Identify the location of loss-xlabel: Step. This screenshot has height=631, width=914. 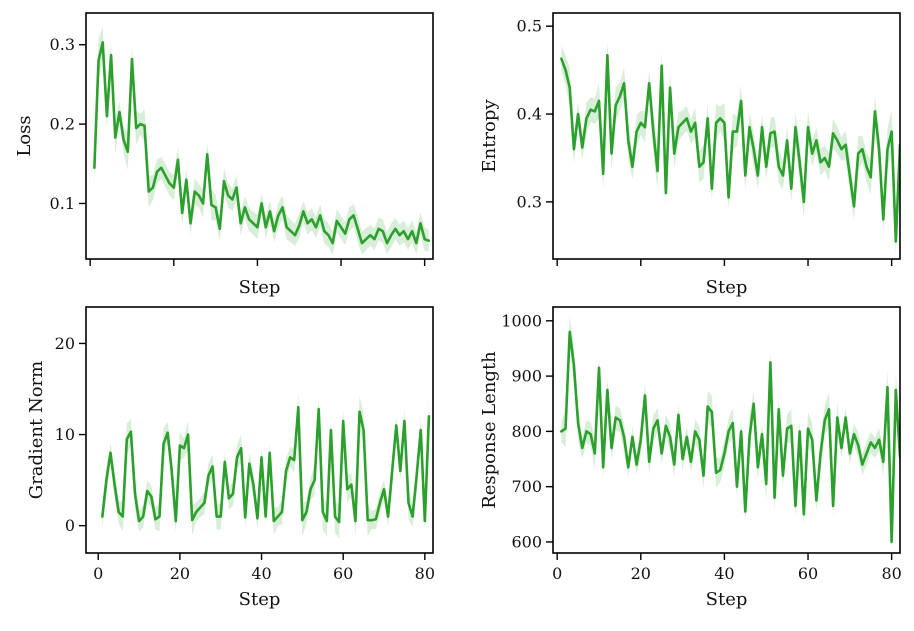
(260, 287).